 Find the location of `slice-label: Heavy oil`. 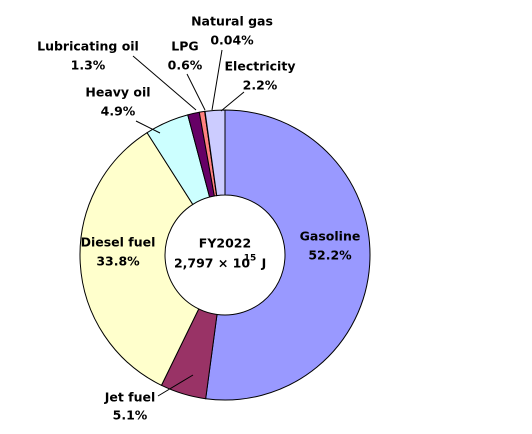

slice-label: Heavy oil is located at coordinates (117, 92).